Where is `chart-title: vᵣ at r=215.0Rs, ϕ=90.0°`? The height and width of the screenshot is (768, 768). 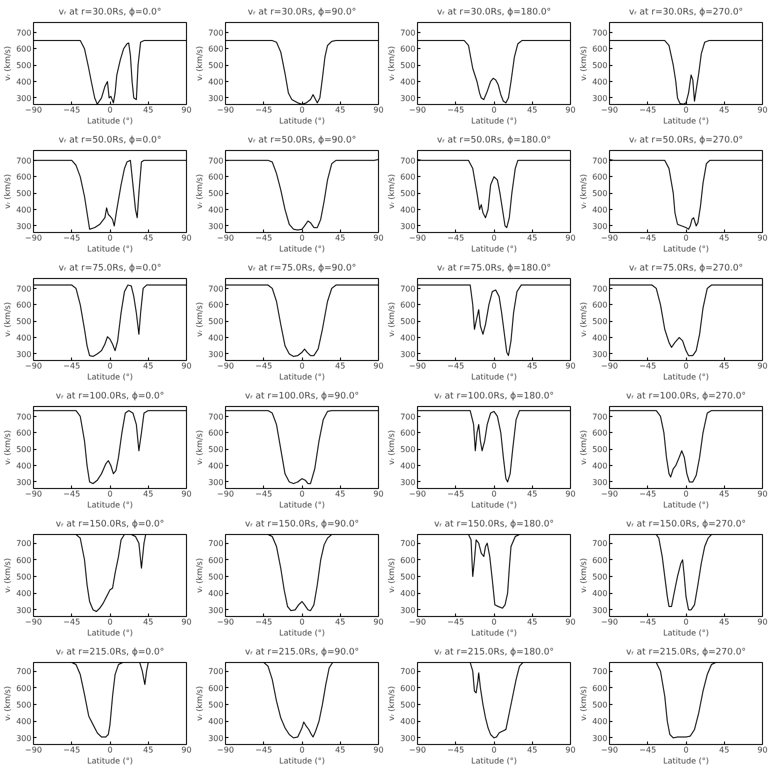
chart-title: vᵣ at r=215.0Rs, ϕ=90.0° is located at coordinates (302, 653).